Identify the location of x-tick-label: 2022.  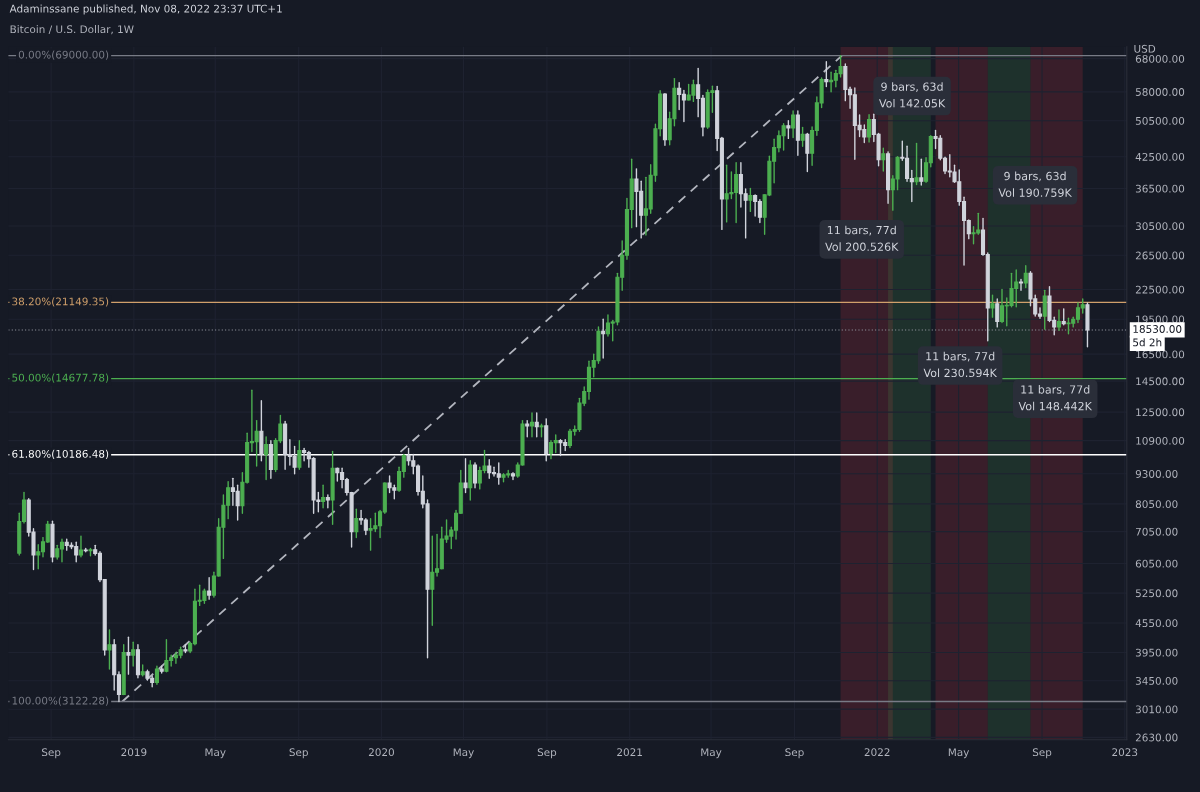
(877, 752).